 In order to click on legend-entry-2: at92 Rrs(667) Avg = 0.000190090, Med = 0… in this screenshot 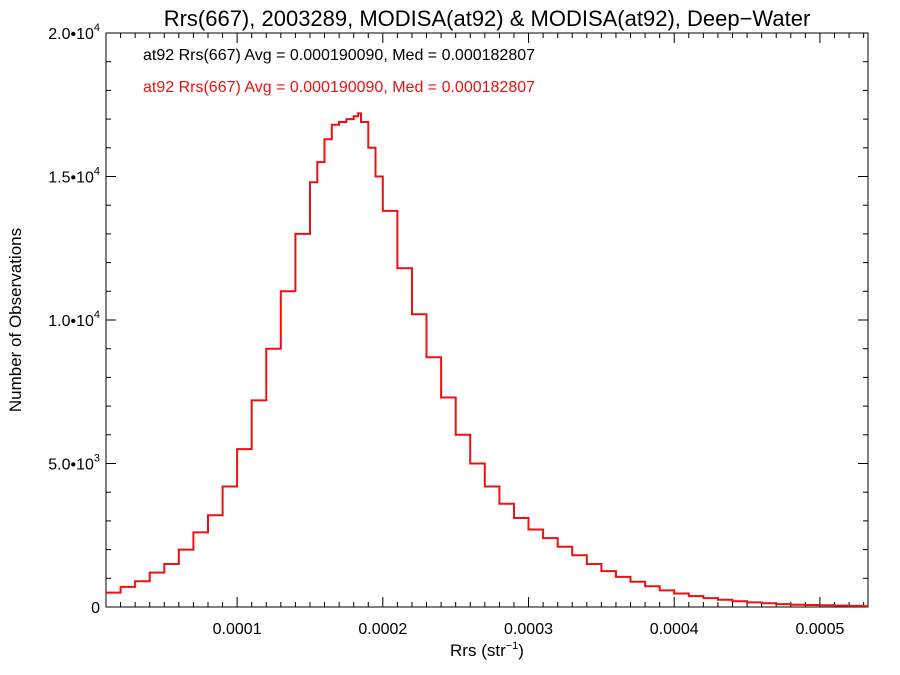, I will do `click(339, 87)`.